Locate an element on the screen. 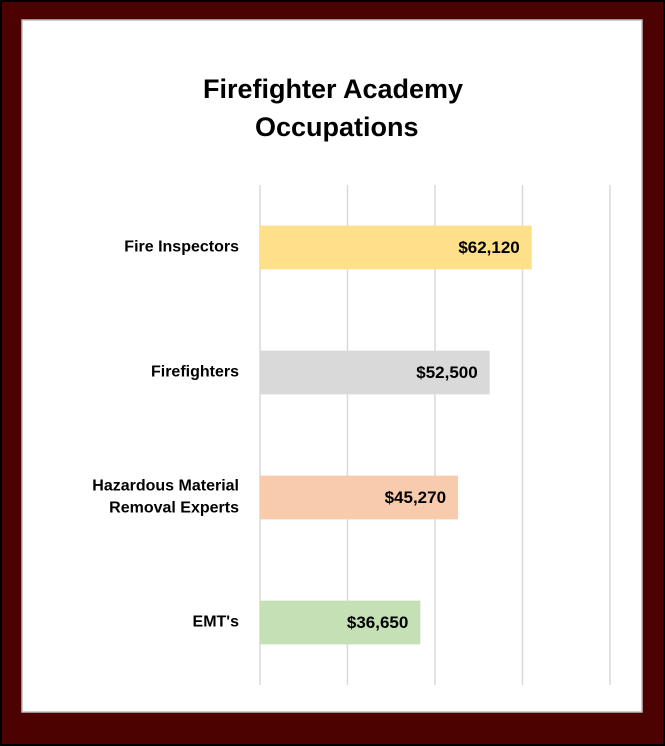  category-label: EMT's is located at coordinates (216, 622).